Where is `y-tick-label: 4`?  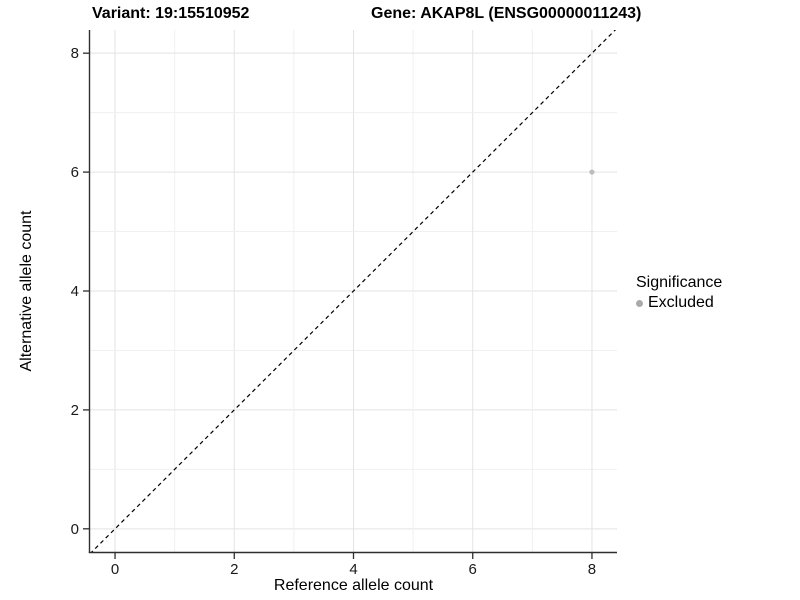
y-tick-label: 4 is located at coordinates (75, 291).